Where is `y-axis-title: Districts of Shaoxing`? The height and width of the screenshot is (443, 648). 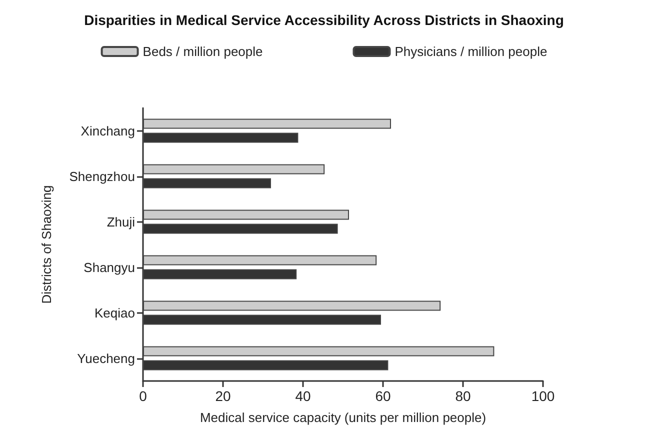
y-axis-title: Districts of Shaoxing is located at coordinates (46, 244).